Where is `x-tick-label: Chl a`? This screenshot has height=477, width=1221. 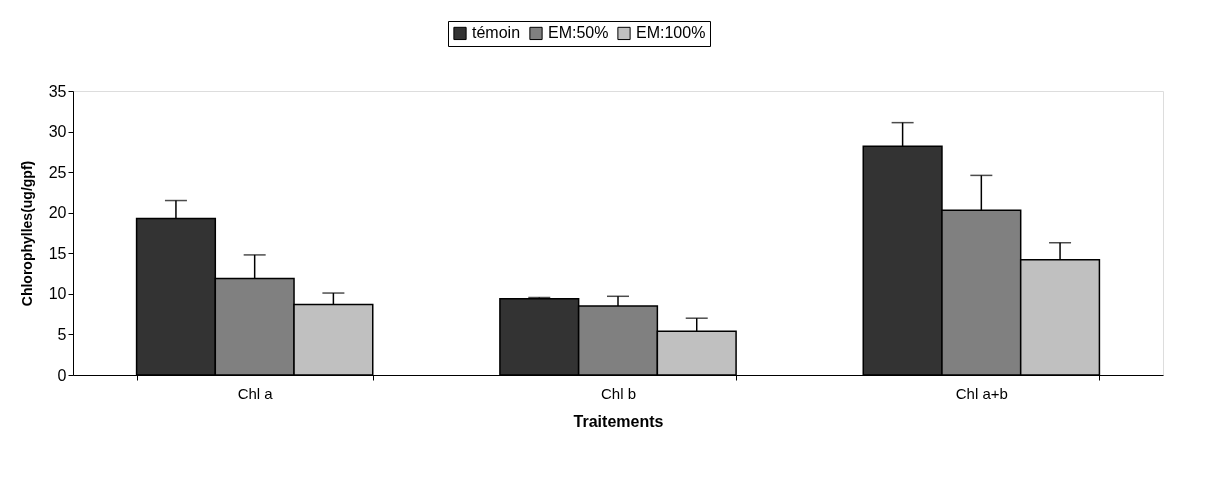 x-tick-label: Chl a is located at coordinates (255, 393).